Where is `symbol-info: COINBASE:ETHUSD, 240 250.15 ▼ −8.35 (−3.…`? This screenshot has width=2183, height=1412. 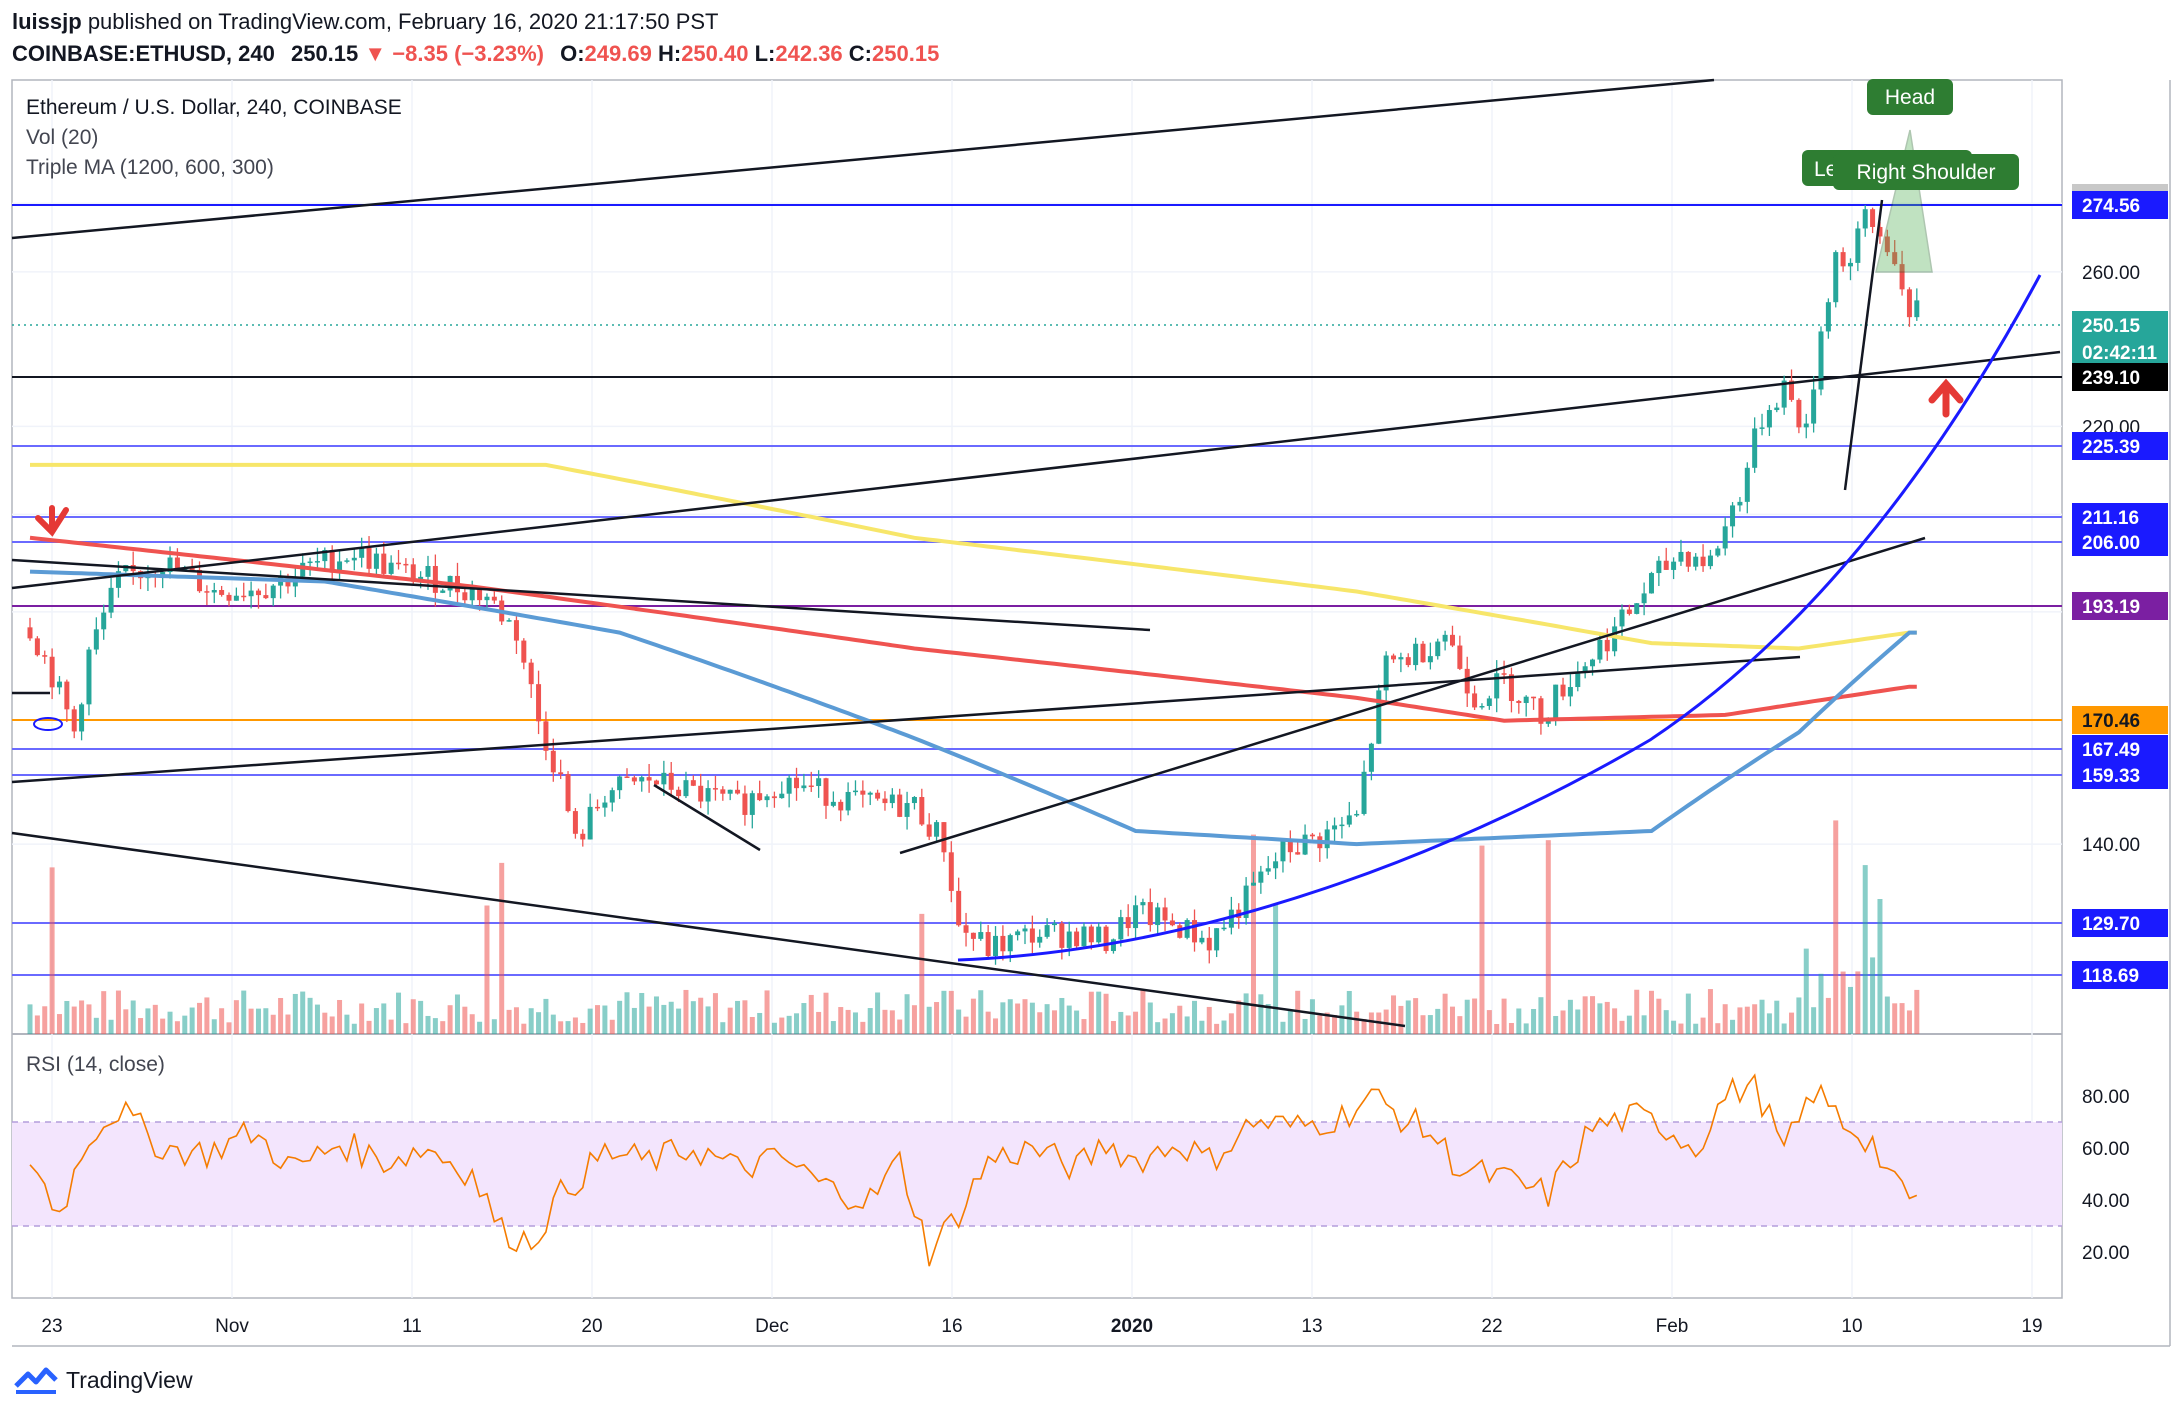
symbol-info: COINBASE:ETHUSD, 240 250.15 ▼ −8.35 (−3.… is located at coordinates (475, 54).